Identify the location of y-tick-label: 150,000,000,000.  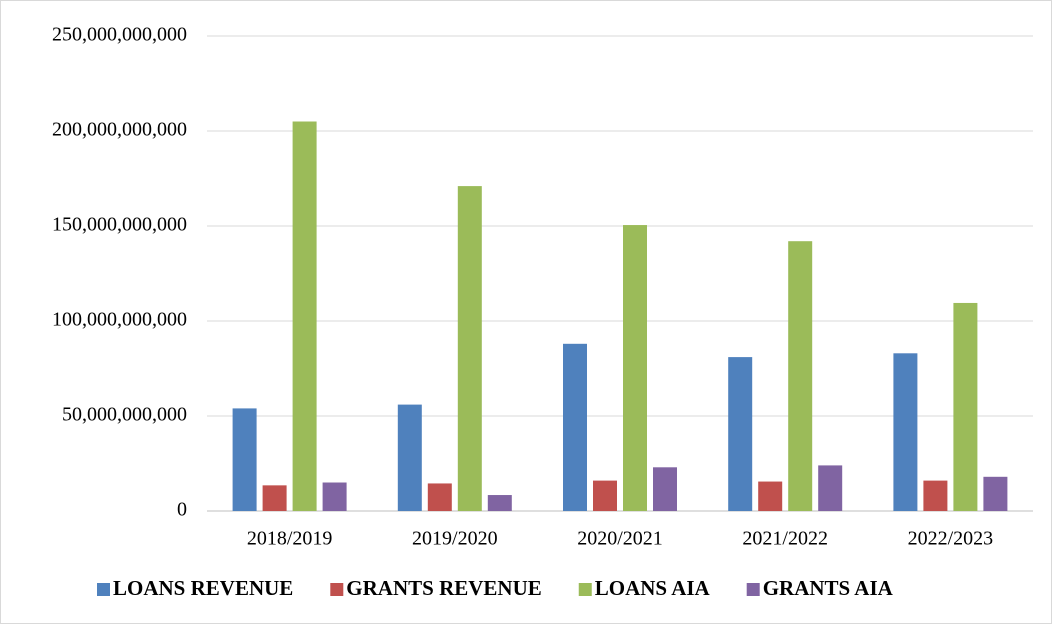
(119, 225).